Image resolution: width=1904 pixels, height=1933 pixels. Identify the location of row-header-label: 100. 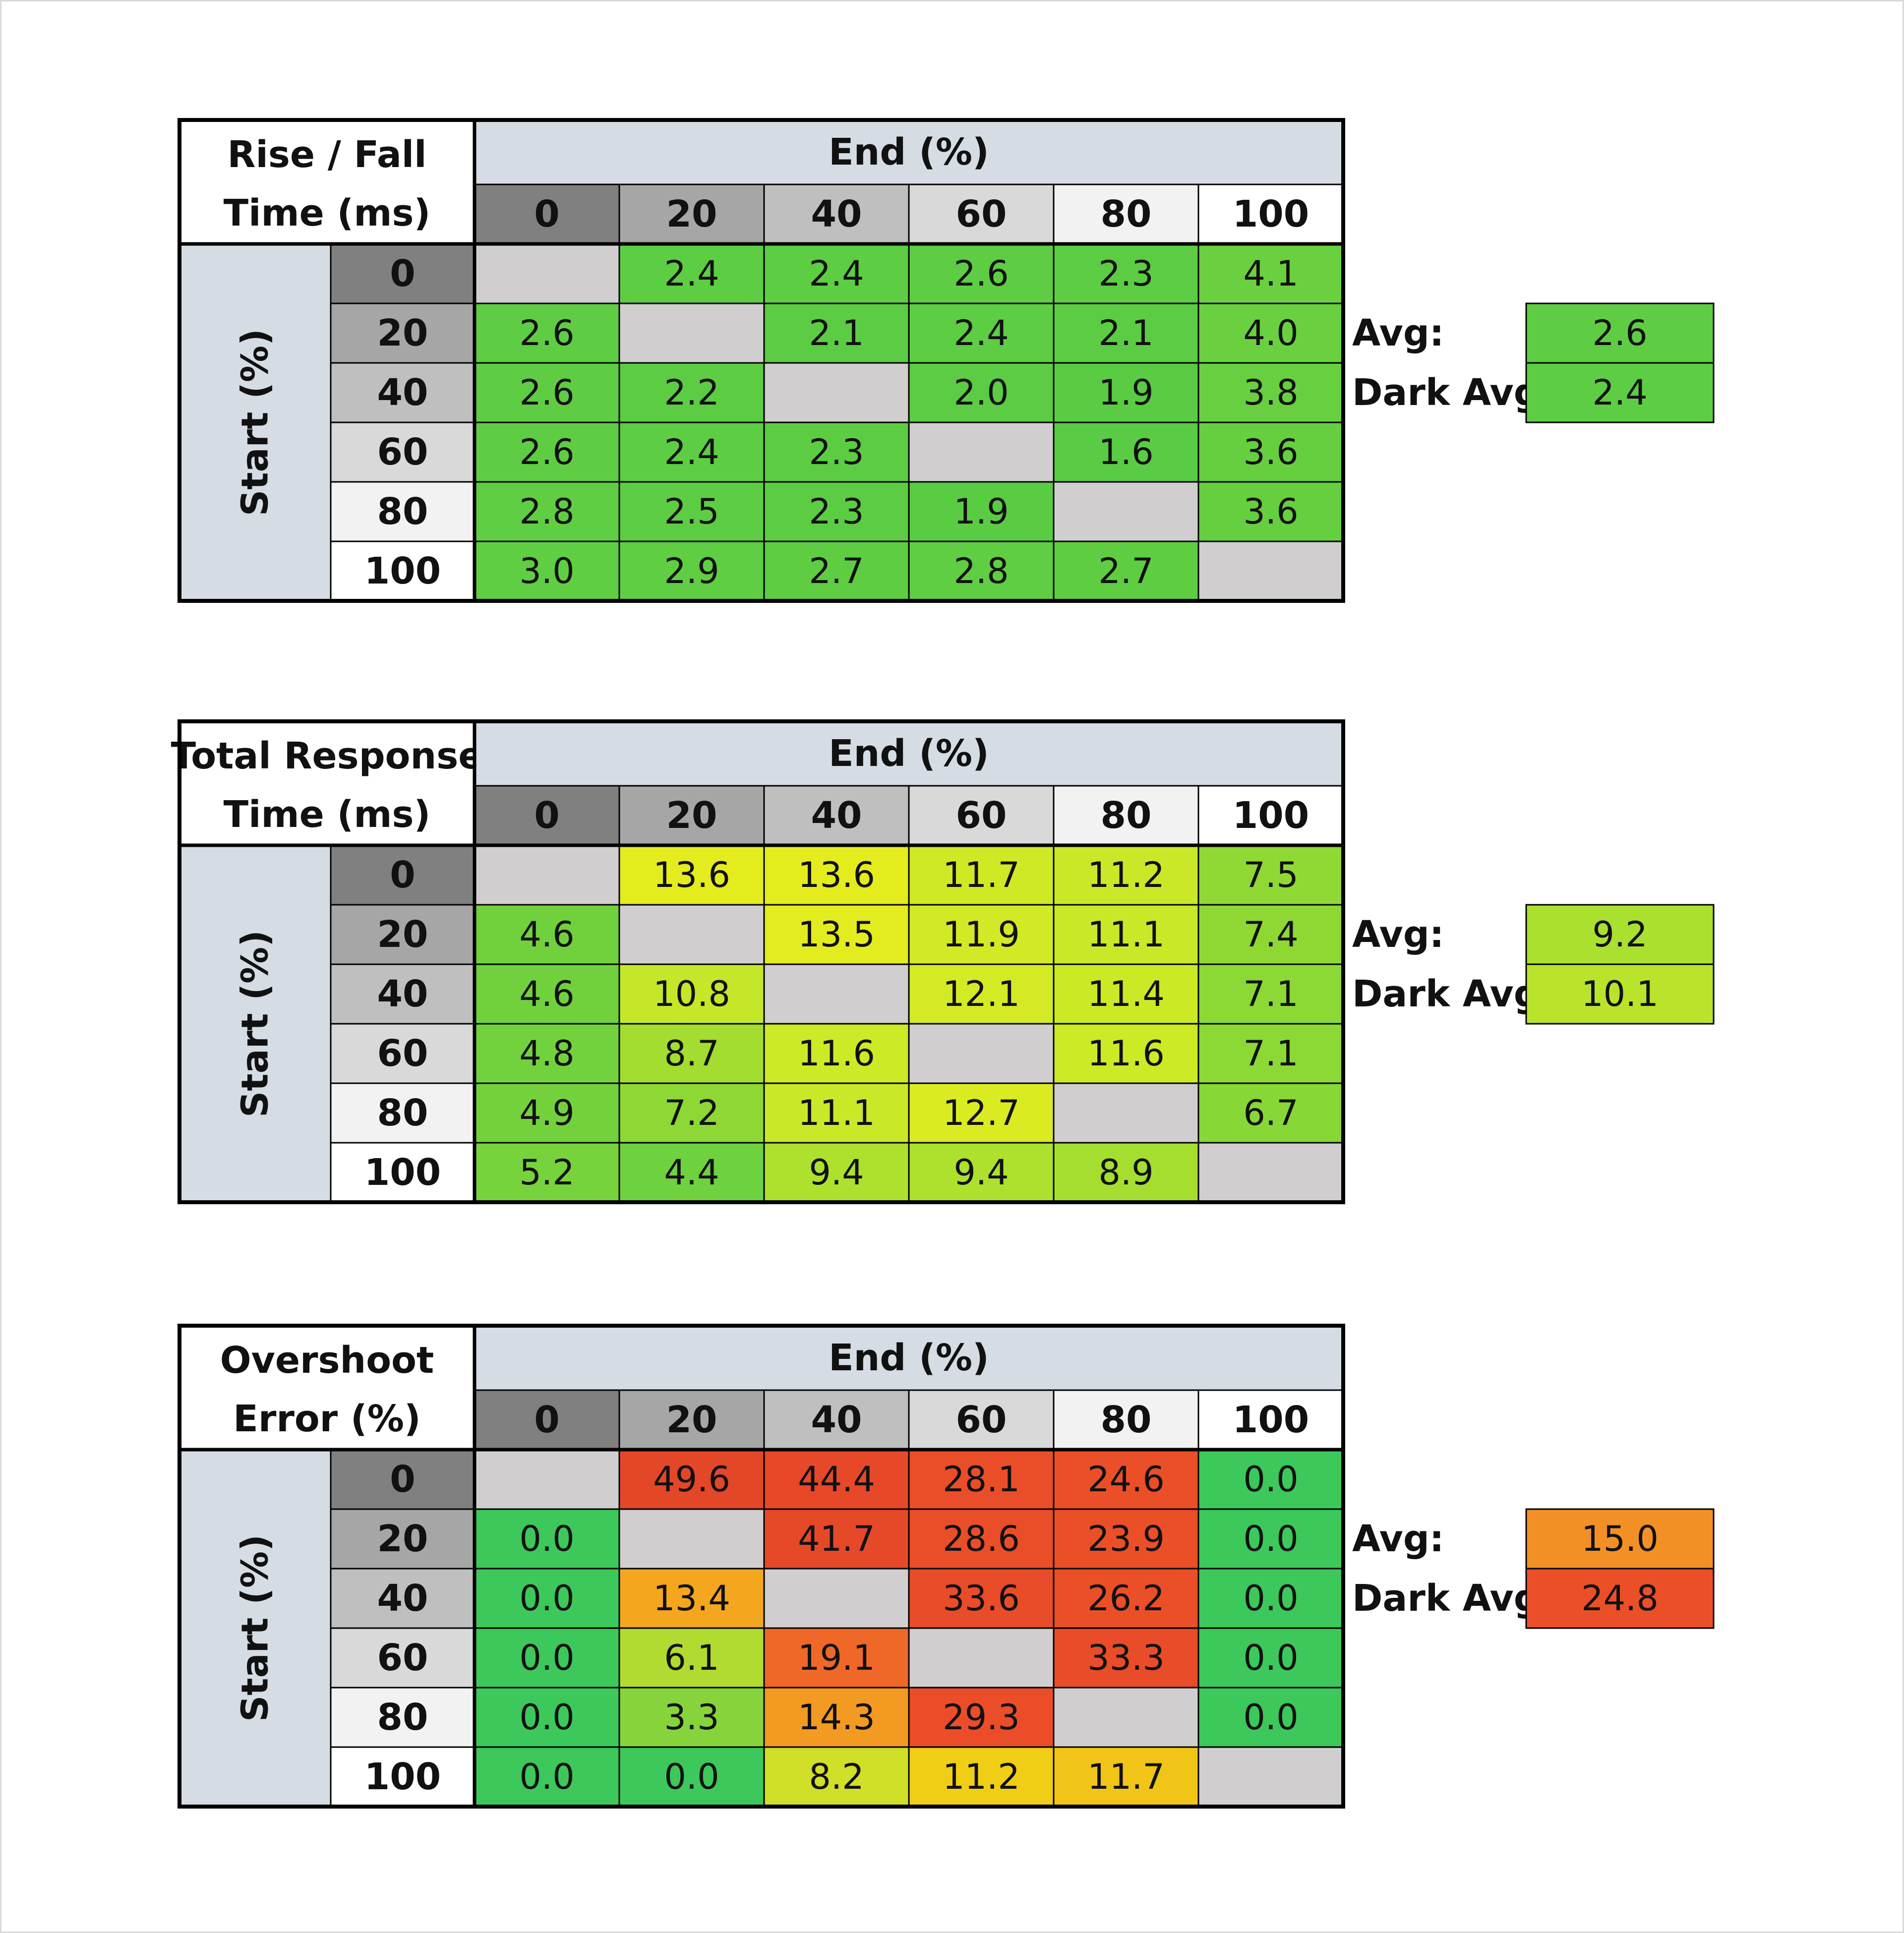
(402, 1777).